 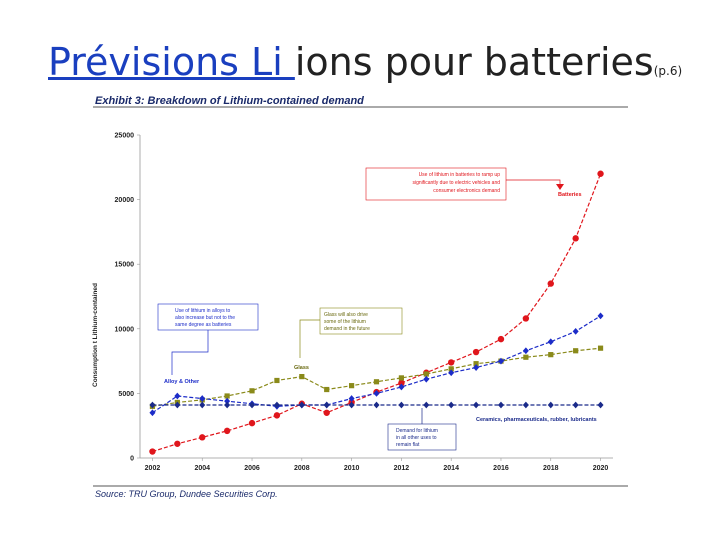 What do you see at coordinates (345, 322) in the screenshot?
I see `glass-note-line-2: some of the lithium` at bounding box center [345, 322].